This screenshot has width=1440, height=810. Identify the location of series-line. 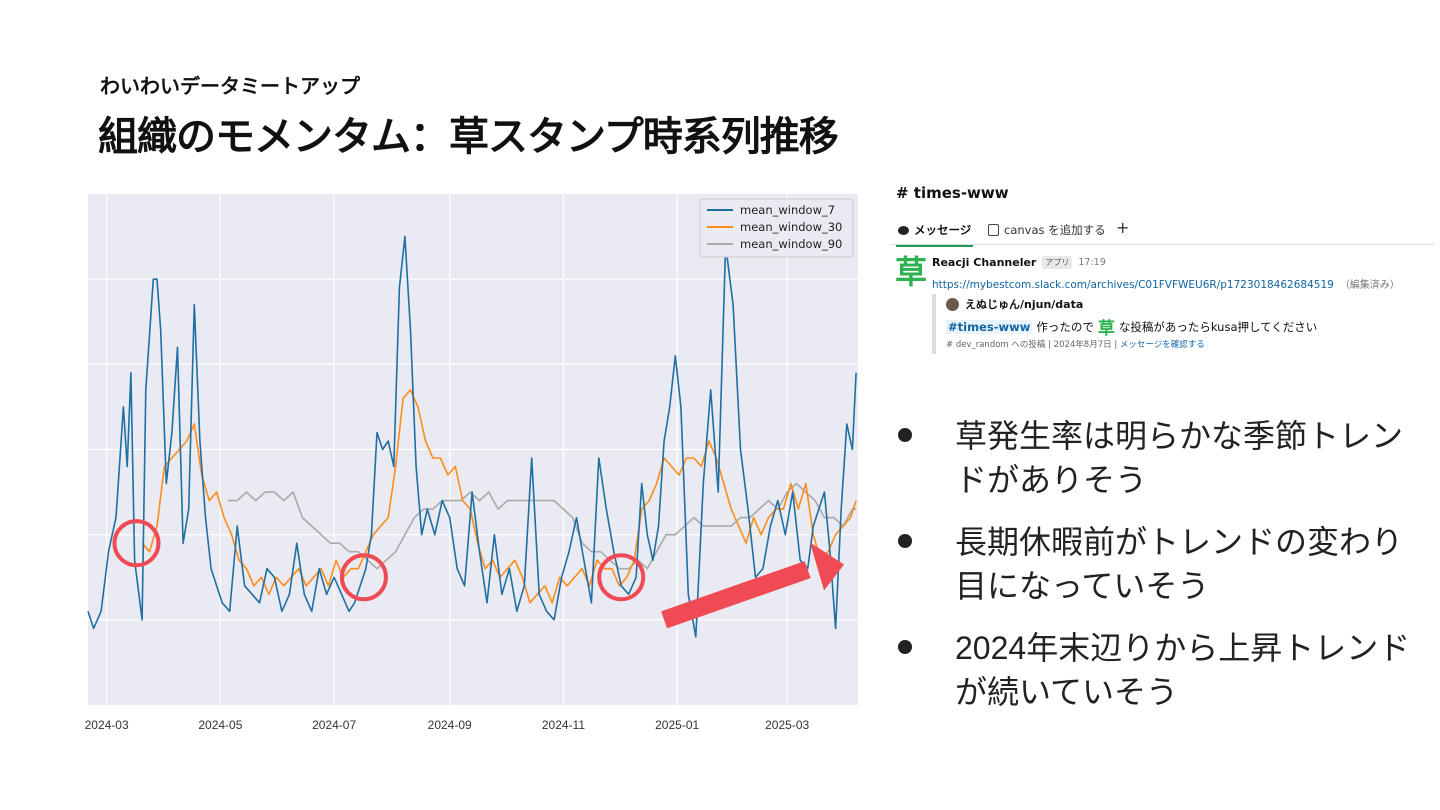
(542, 526).